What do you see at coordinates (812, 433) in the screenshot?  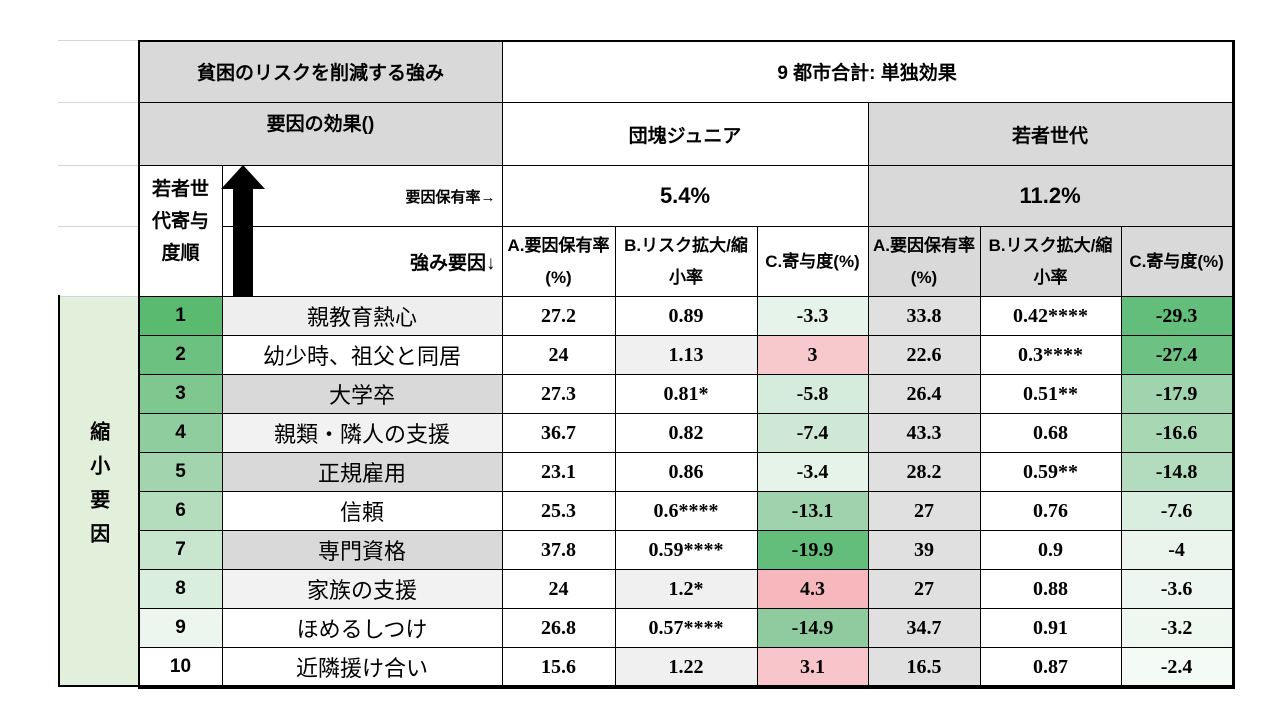 I see `cell: -7.4` at bounding box center [812, 433].